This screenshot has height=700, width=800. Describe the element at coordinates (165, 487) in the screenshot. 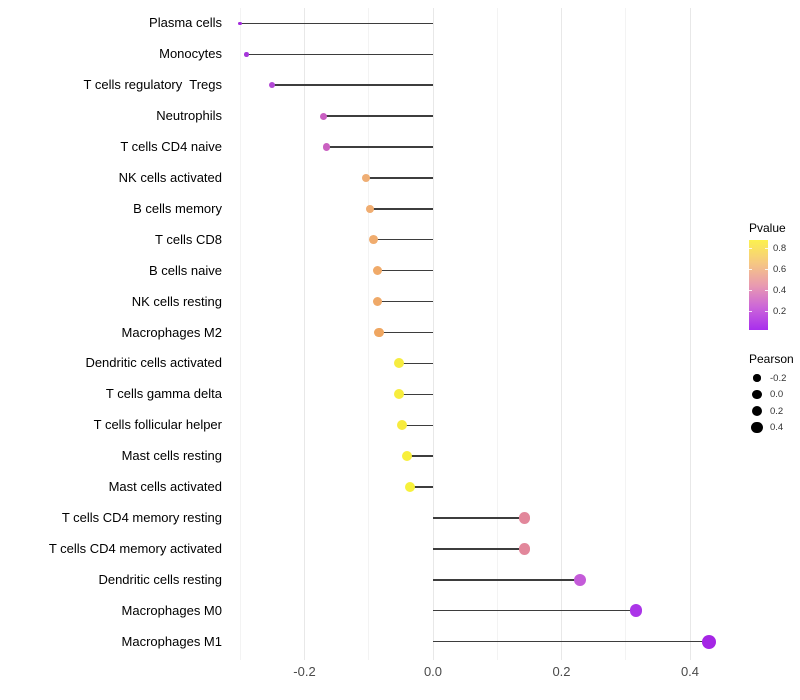

I see `row-label: Mast cells activated` at that location.